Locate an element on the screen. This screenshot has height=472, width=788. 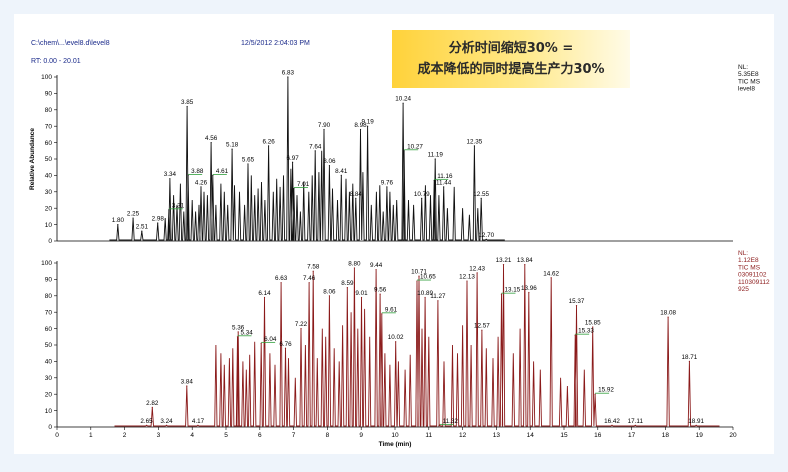
peak-label: 10.89 is located at coordinates (425, 293).